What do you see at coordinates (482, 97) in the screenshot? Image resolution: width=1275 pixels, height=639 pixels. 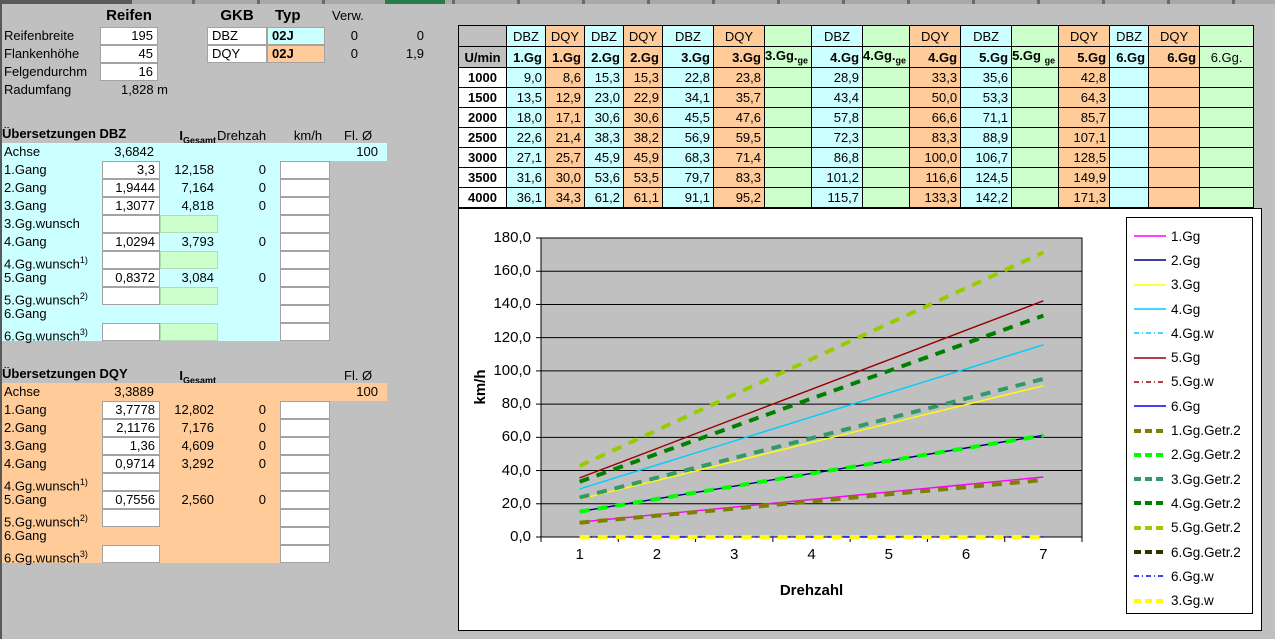 I see `rpm-cell: 1500` at bounding box center [482, 97].